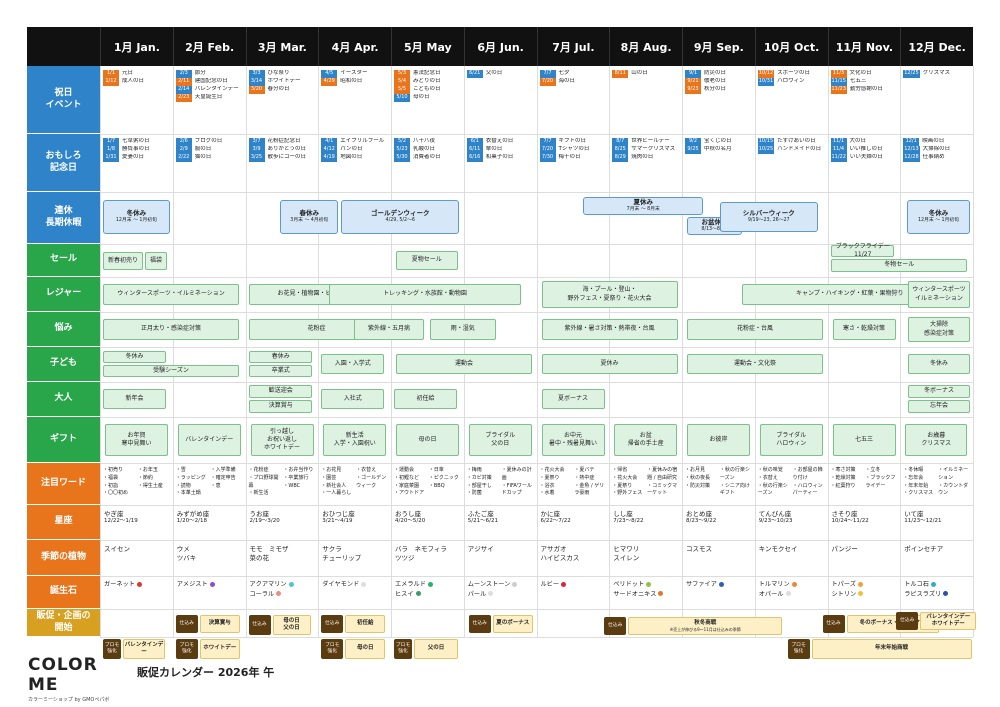 The height and width of the screenshot is (707, 1000). What do you see at coordinates (573, 150) in the screenshot?
I see `event-item: 7/20 Tシャツの日` at bounding box center [573, 150].